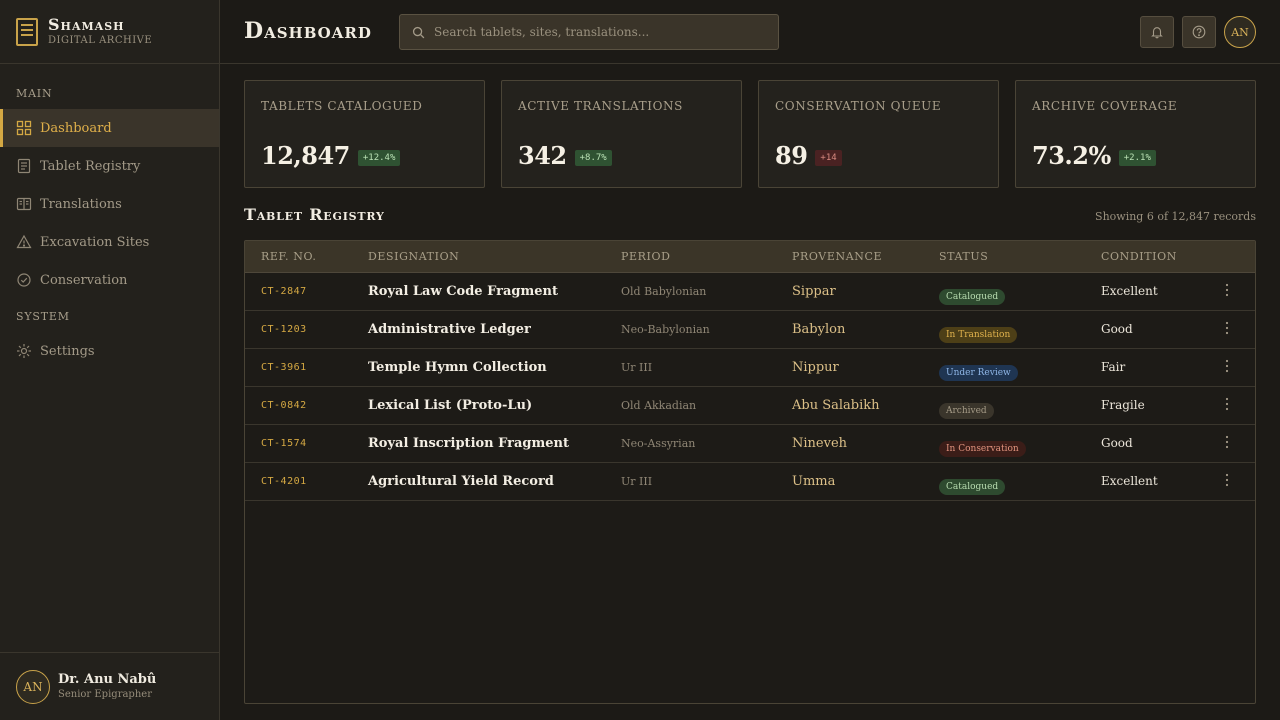 The image size is (1280, 720). What do you see at coordinates (84, 280) in the screenshot?
I see `sidebar-item-label: Conservation` at bounding box center [84, 280].